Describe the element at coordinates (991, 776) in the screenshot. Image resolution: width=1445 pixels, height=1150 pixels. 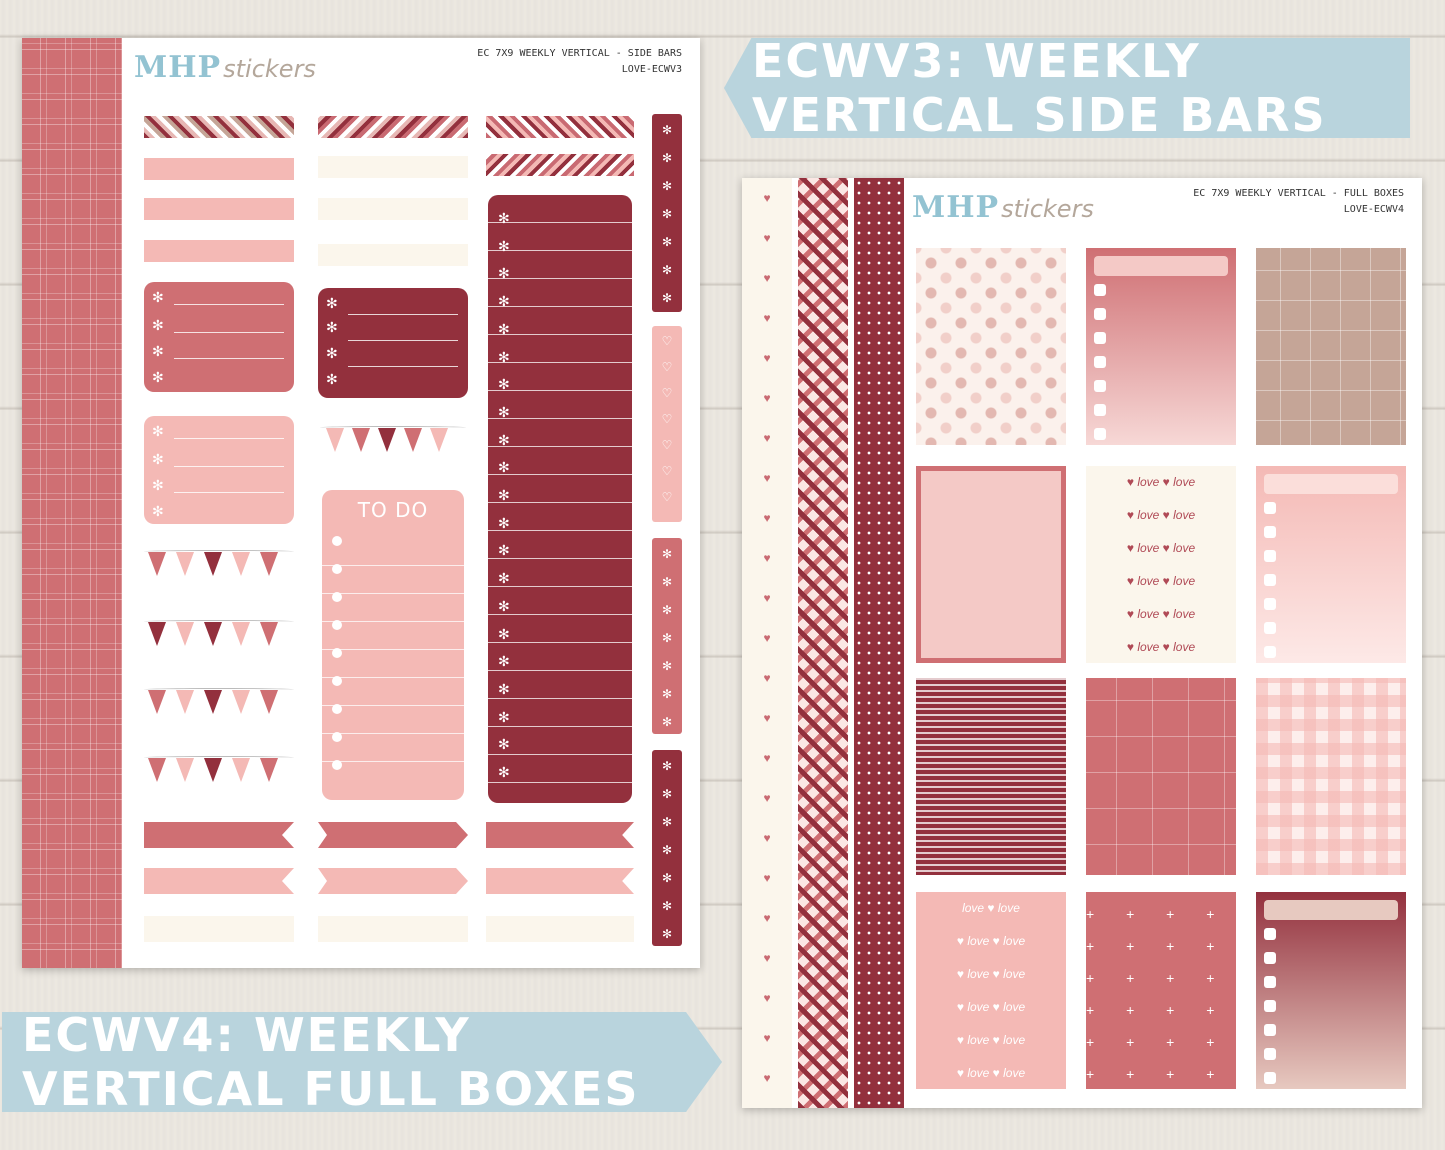
I see `full-box-basketweave` at that location.